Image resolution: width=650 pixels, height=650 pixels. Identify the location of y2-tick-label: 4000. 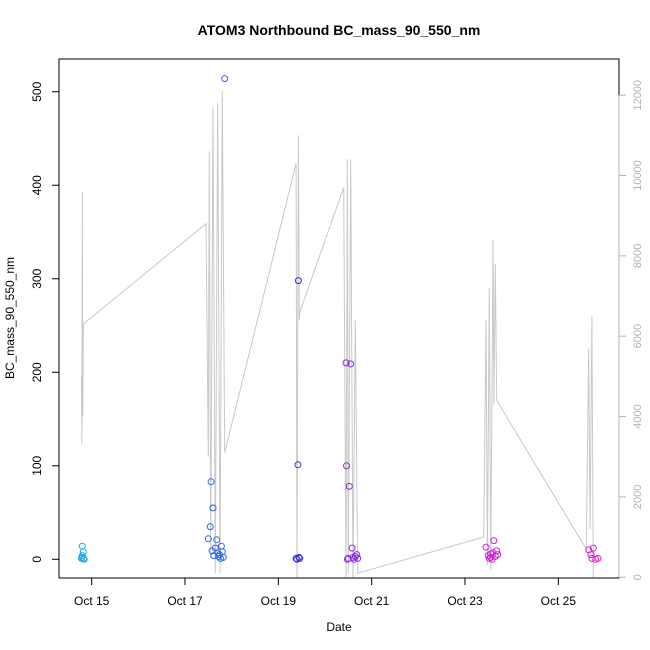
(638, 416).